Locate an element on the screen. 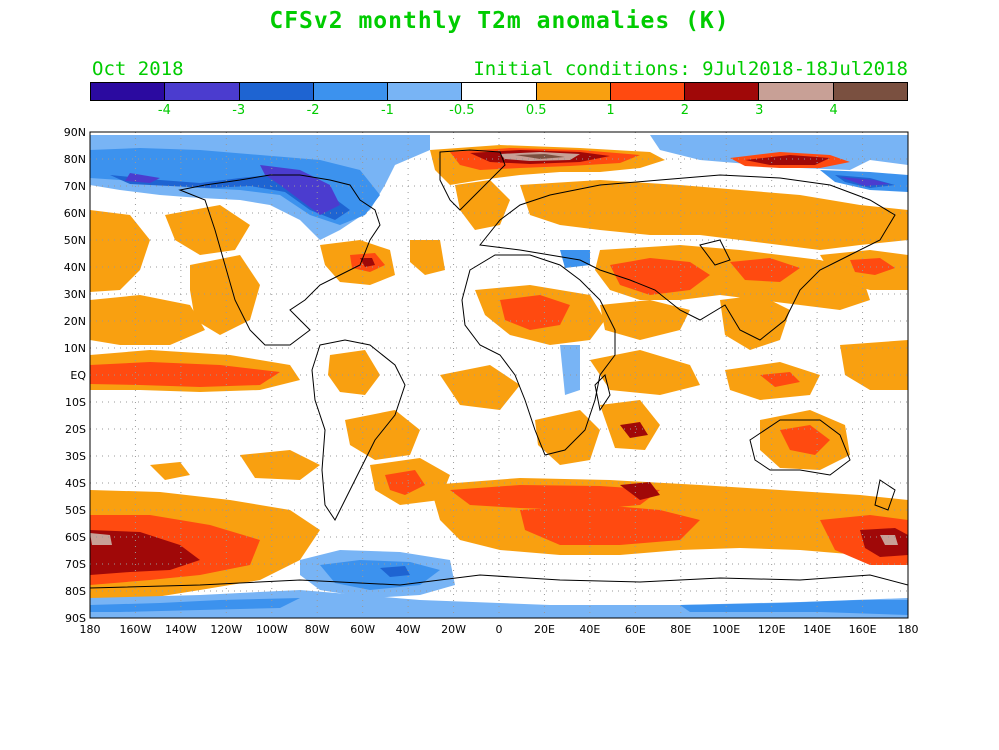 The height and width of the screenshot is (750, 999). latitude-label: 30N is located at coordinates (75, 294).